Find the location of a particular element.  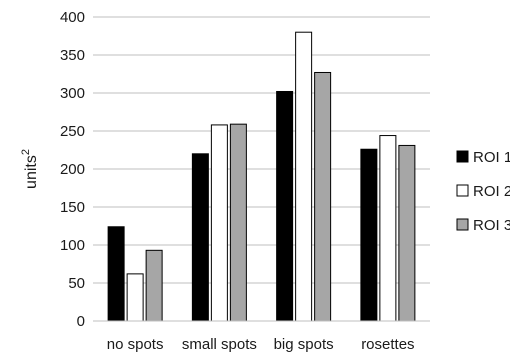

legend-label: ROI 1 is located at coordinates (491, 157).